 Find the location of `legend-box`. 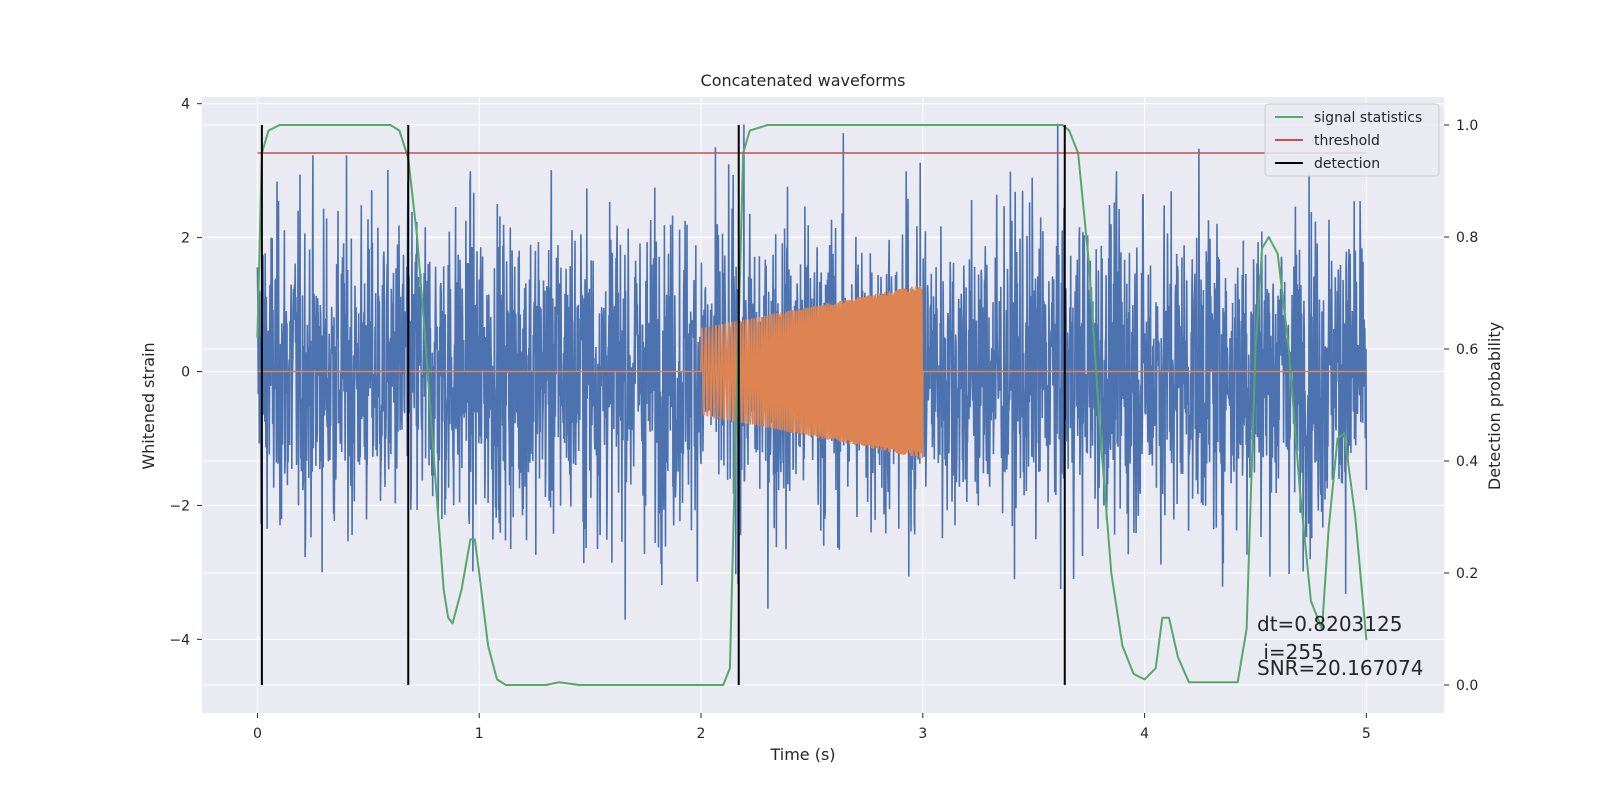

legend-box is located at coordinates (1352, 140).